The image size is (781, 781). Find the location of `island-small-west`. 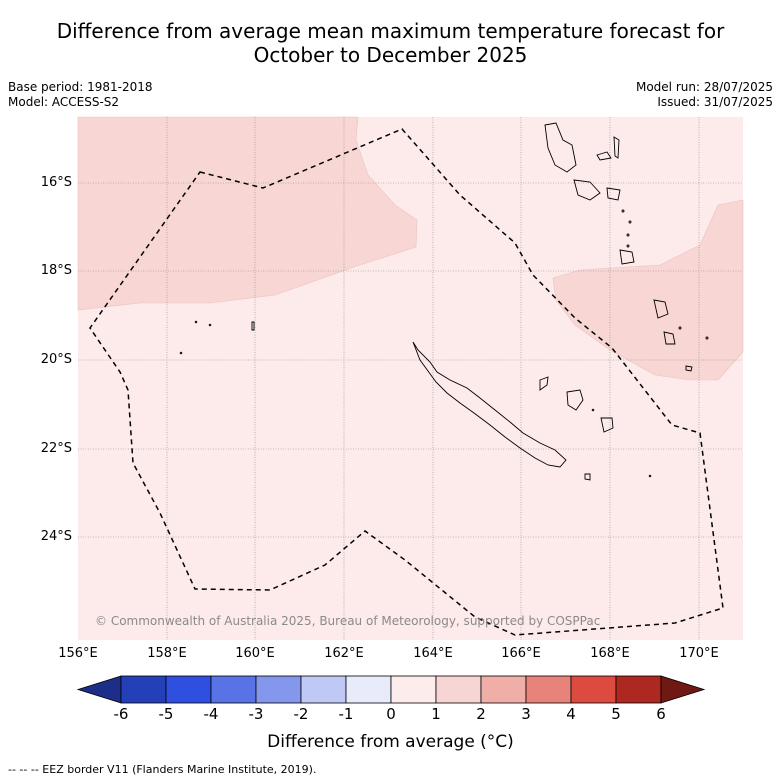

island-small-west is located at coordinates (253, 326).